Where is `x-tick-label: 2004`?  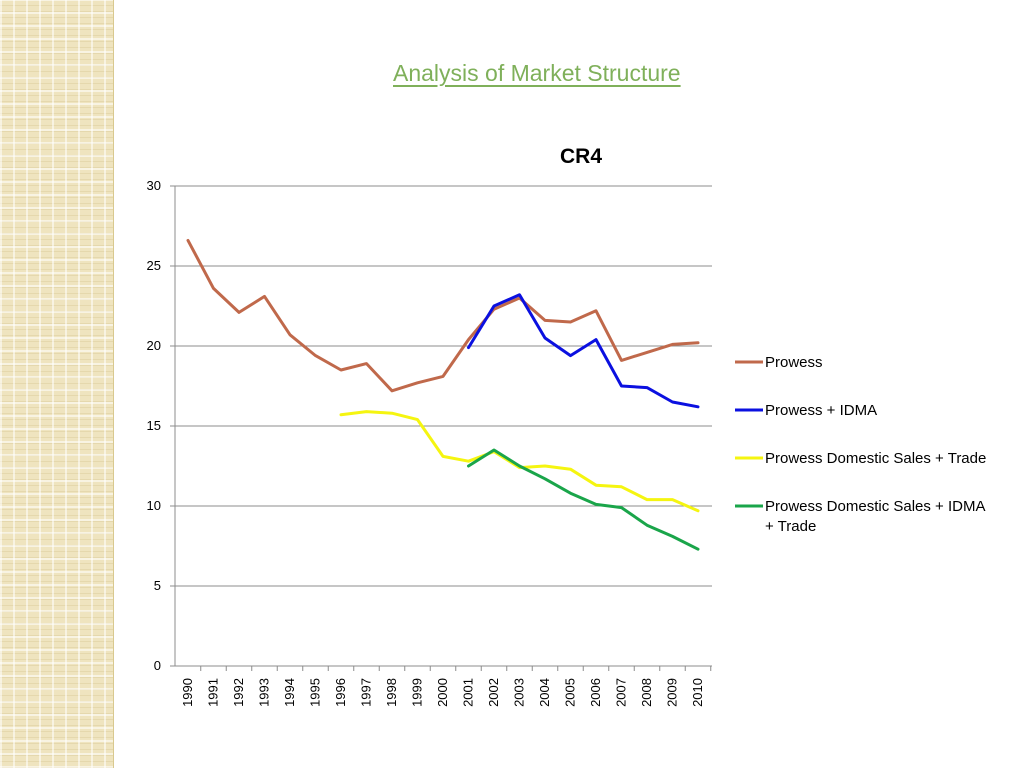
x-tick-label: 2004 is located at coordinates (544, 692).